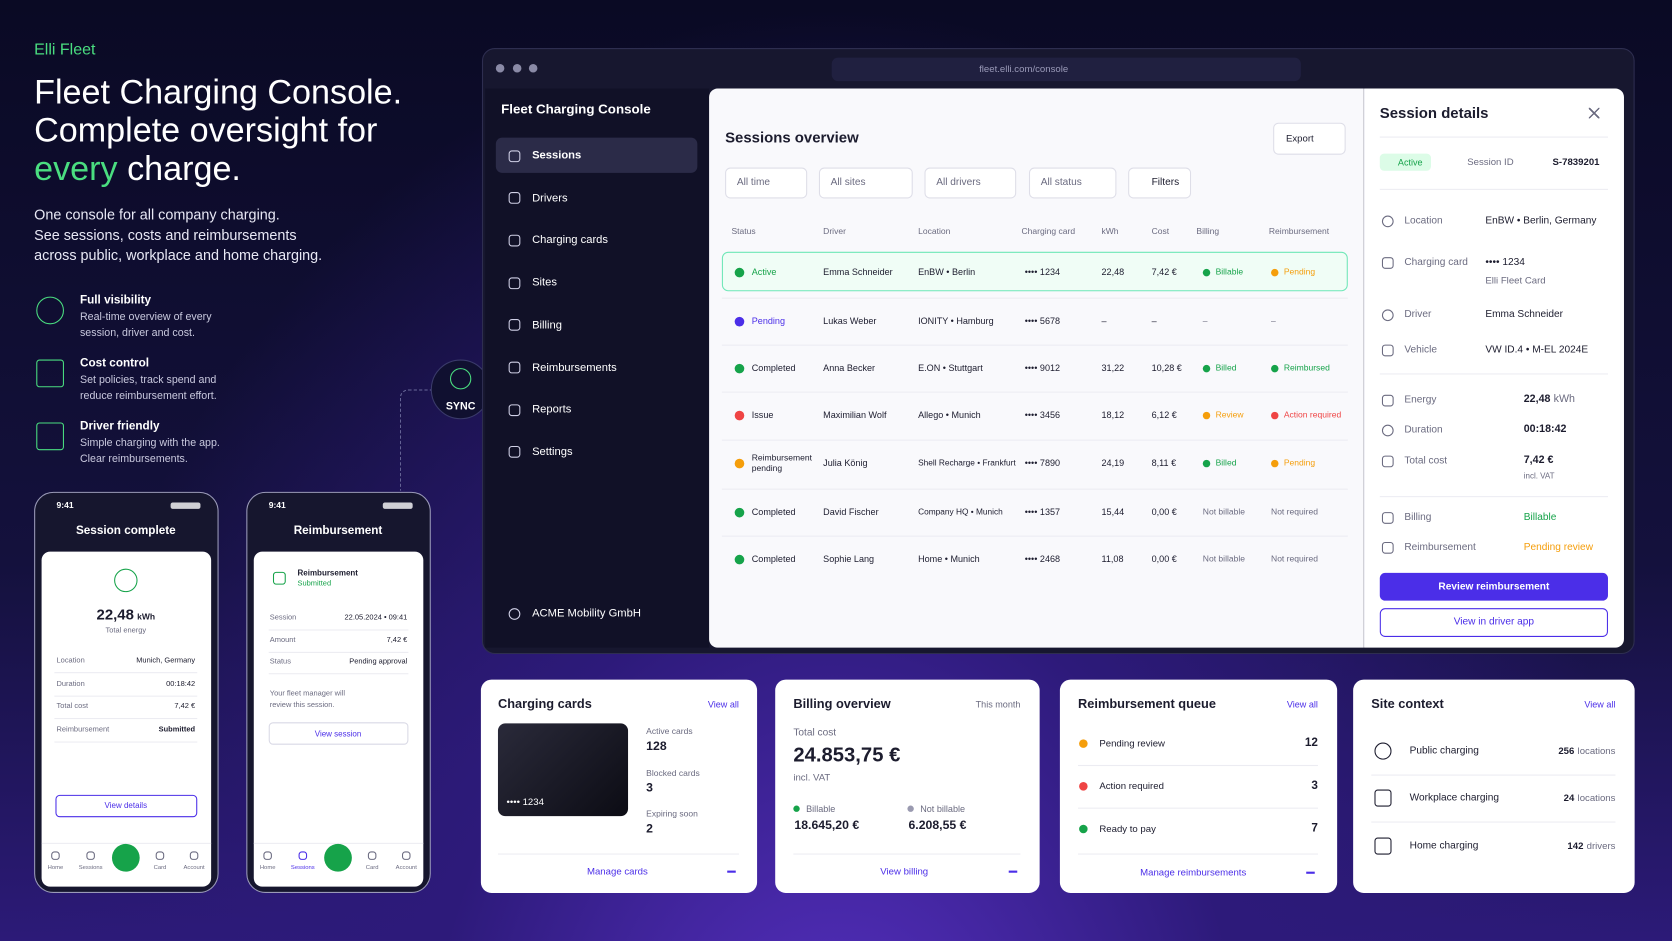  I want to click on sync-label: SYNC, so click(460, 407).